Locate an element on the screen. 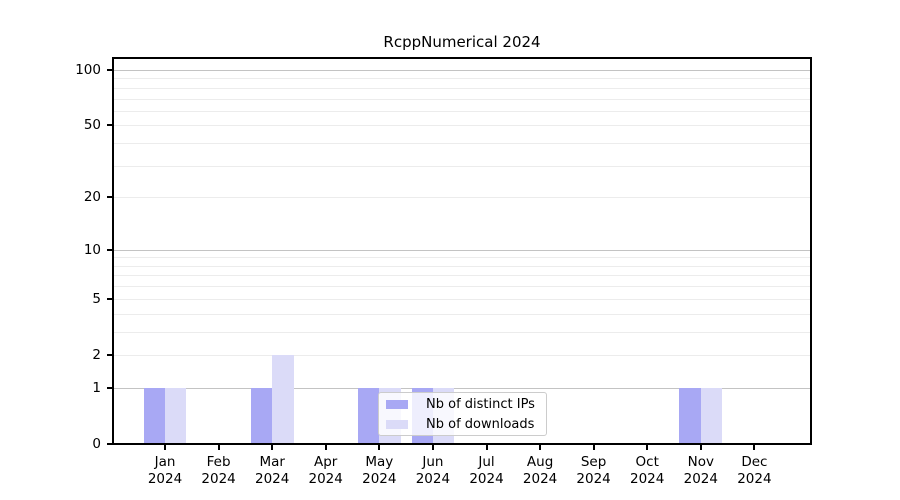 The image size is (900, 500). y-tick-label: 10 is located at coordinates (92, 249).